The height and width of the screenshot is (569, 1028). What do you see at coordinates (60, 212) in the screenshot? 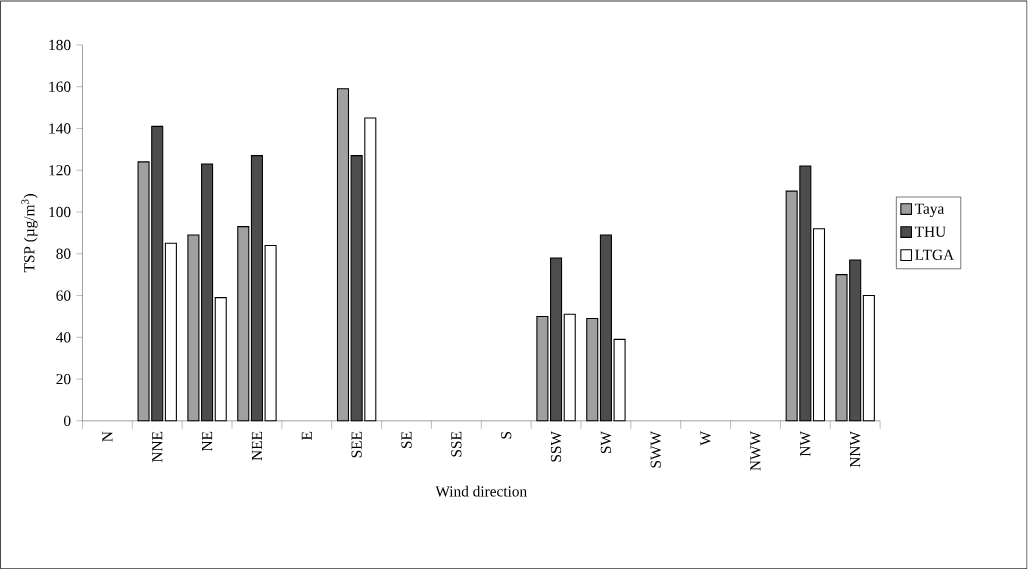
I see `y-tick-label: 100` at bounding box center [60, 212].